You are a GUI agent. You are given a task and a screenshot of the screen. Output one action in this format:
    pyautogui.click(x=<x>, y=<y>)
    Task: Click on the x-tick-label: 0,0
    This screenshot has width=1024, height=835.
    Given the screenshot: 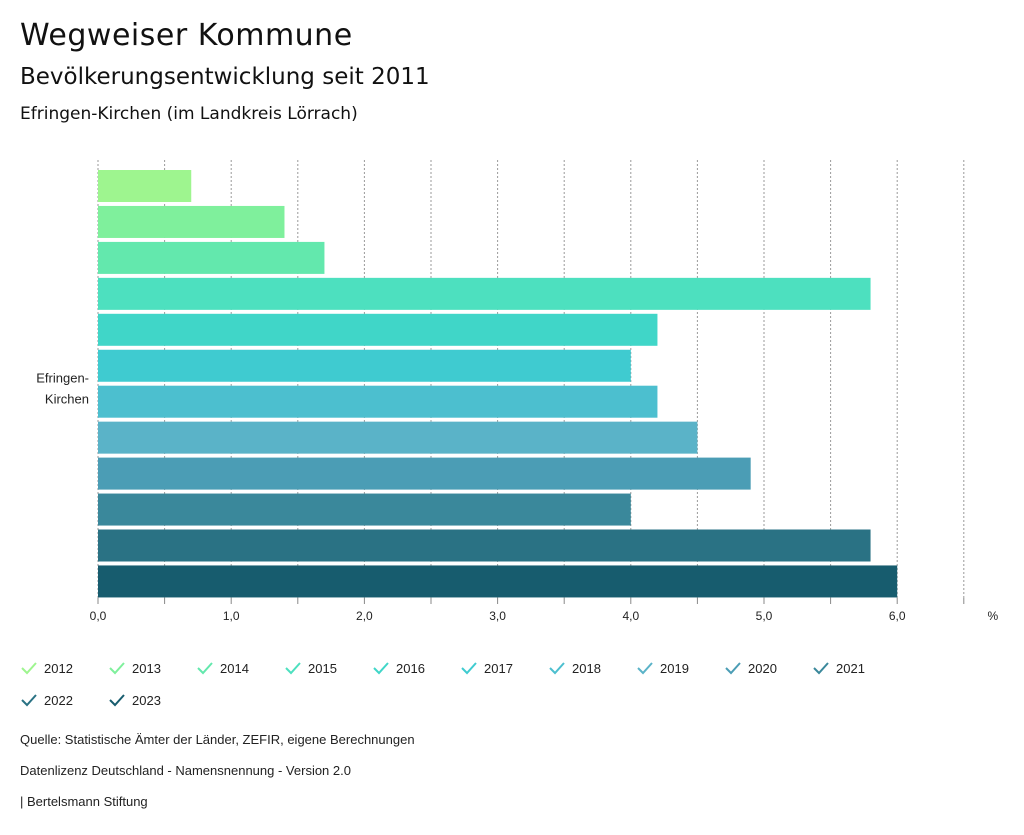 What is the action you would take?
    pyautogui.click(x=98, y=616)
    